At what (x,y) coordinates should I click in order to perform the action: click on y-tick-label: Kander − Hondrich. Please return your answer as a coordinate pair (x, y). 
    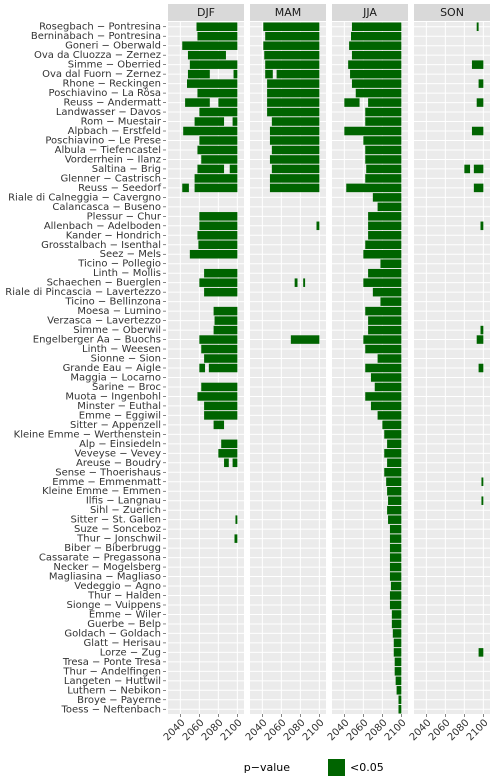
    Looking at the image, I should click on (113, 235).